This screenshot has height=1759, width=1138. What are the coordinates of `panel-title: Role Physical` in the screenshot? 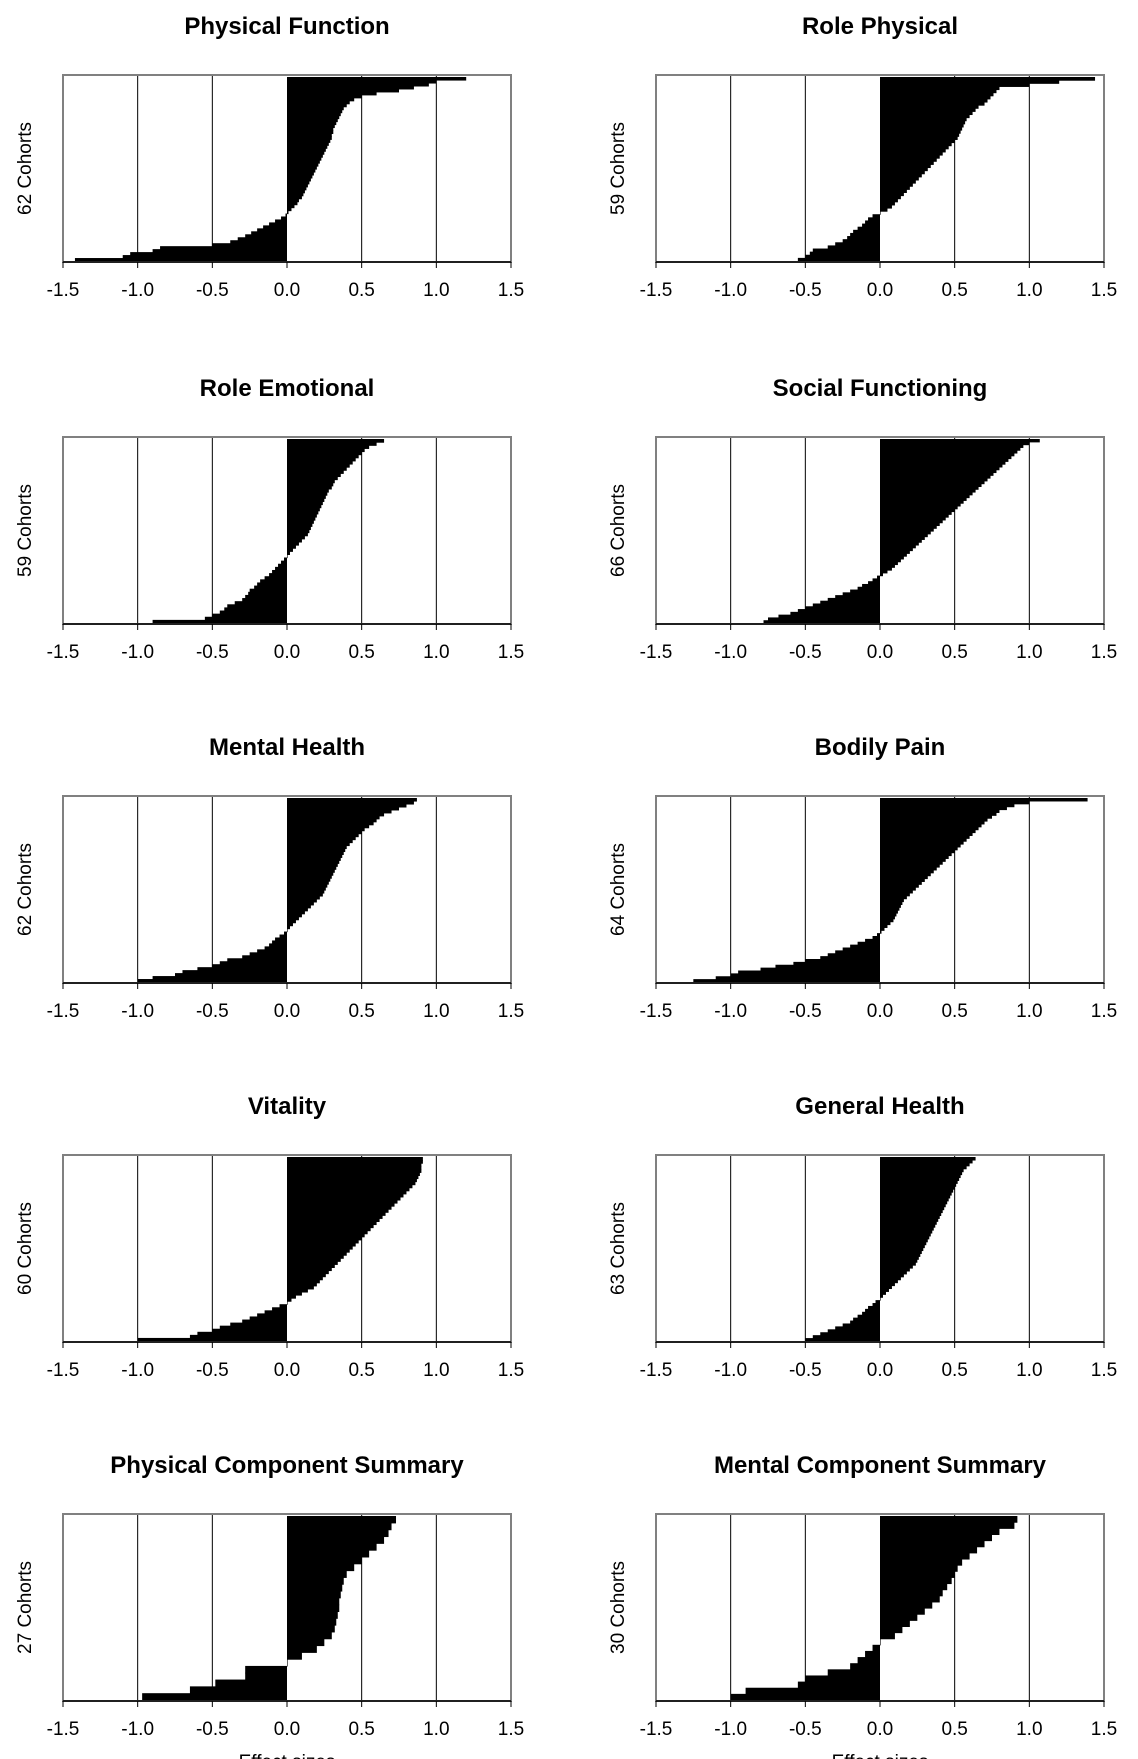 It's located at (880, 26).